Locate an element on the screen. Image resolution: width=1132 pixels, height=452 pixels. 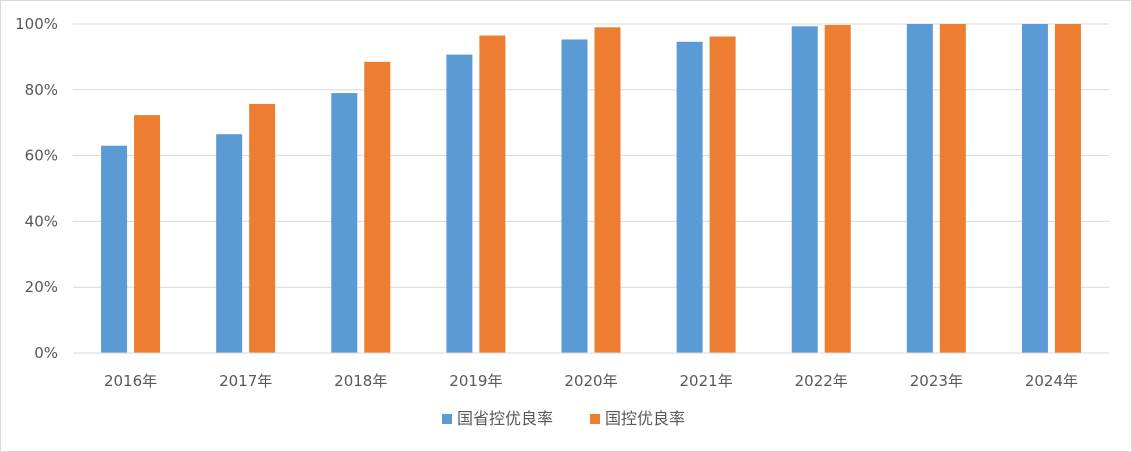
x-tick-label: 2019年 is located at coordinates (475, 381).